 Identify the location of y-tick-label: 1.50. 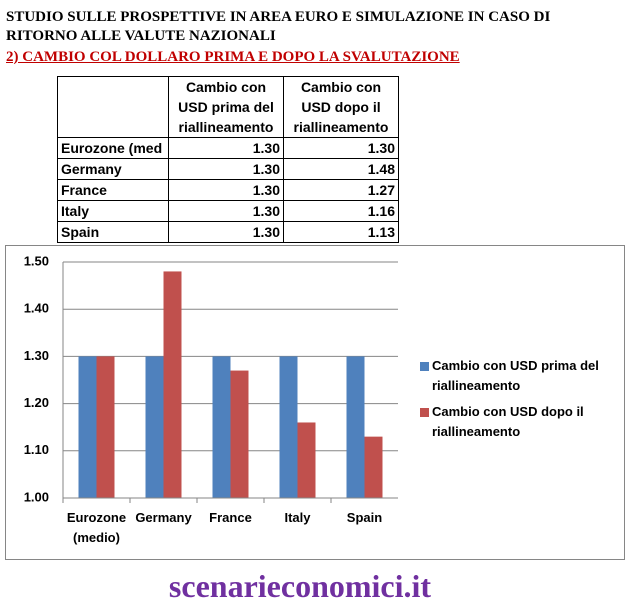
(36, 260).